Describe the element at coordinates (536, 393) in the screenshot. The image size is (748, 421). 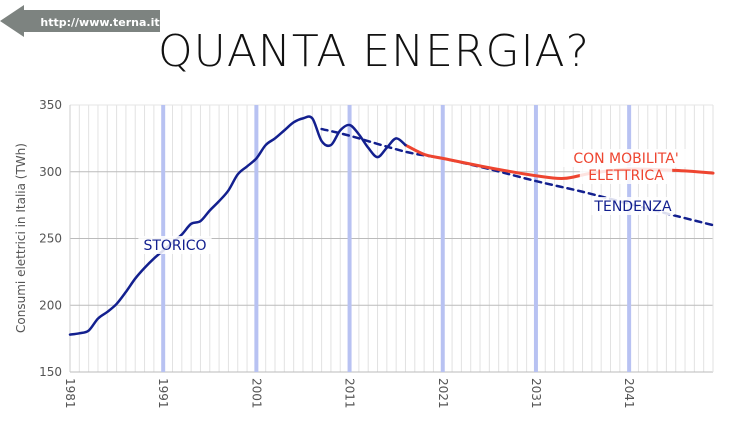
I see `x-tick-label: 2031` at that location.